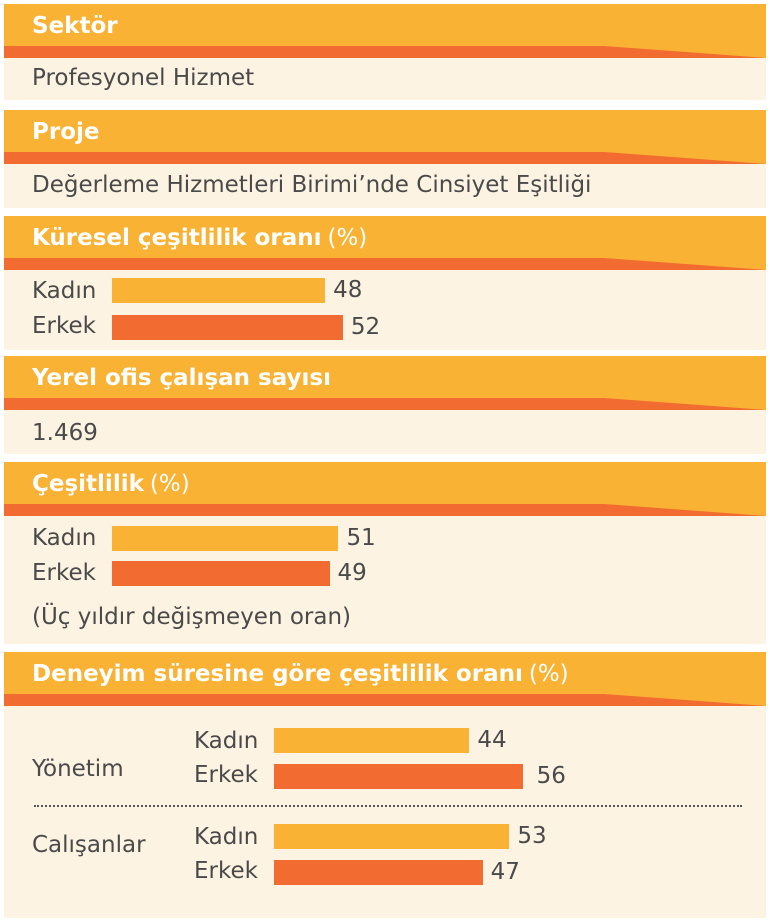  Describe the element at coordinates (505, 872) in the screenshot. I see `calisanlar-erkek-value: 47` at that location.